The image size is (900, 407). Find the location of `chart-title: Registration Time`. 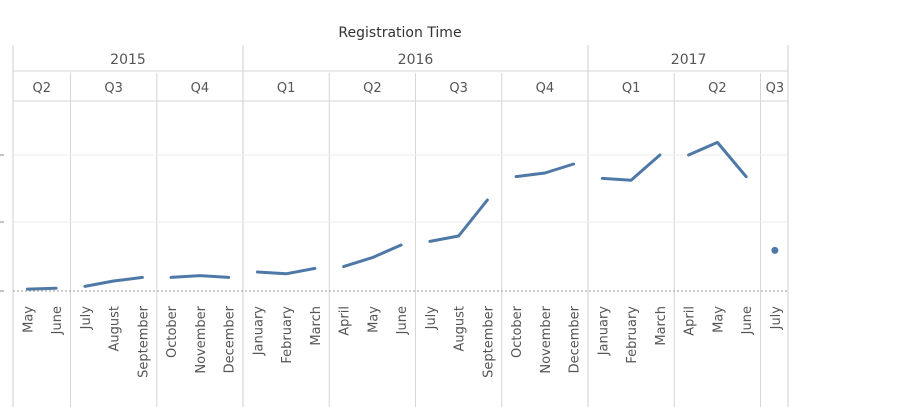

chart-title: Registration Time is located at coordinates (399, 33).